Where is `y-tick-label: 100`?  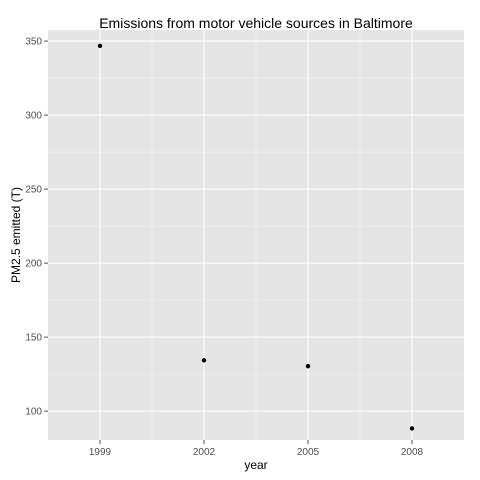
y-tick-label: 100 is located at coordinates (33, 412).